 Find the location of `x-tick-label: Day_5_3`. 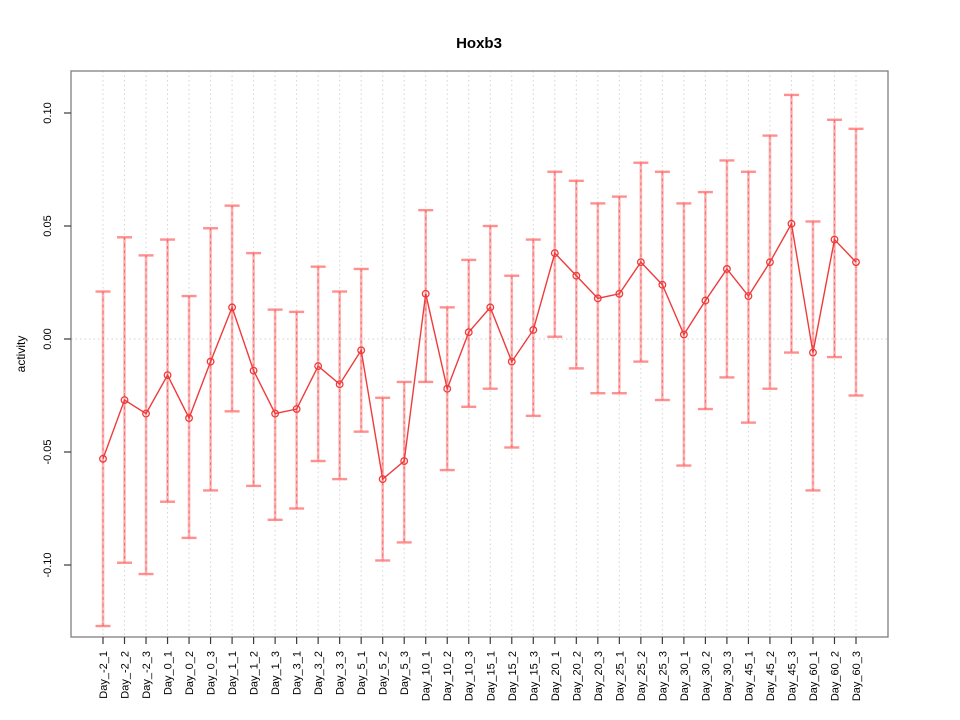

x-tick-label: Day_5_3 is located at coordinates (405, 673).